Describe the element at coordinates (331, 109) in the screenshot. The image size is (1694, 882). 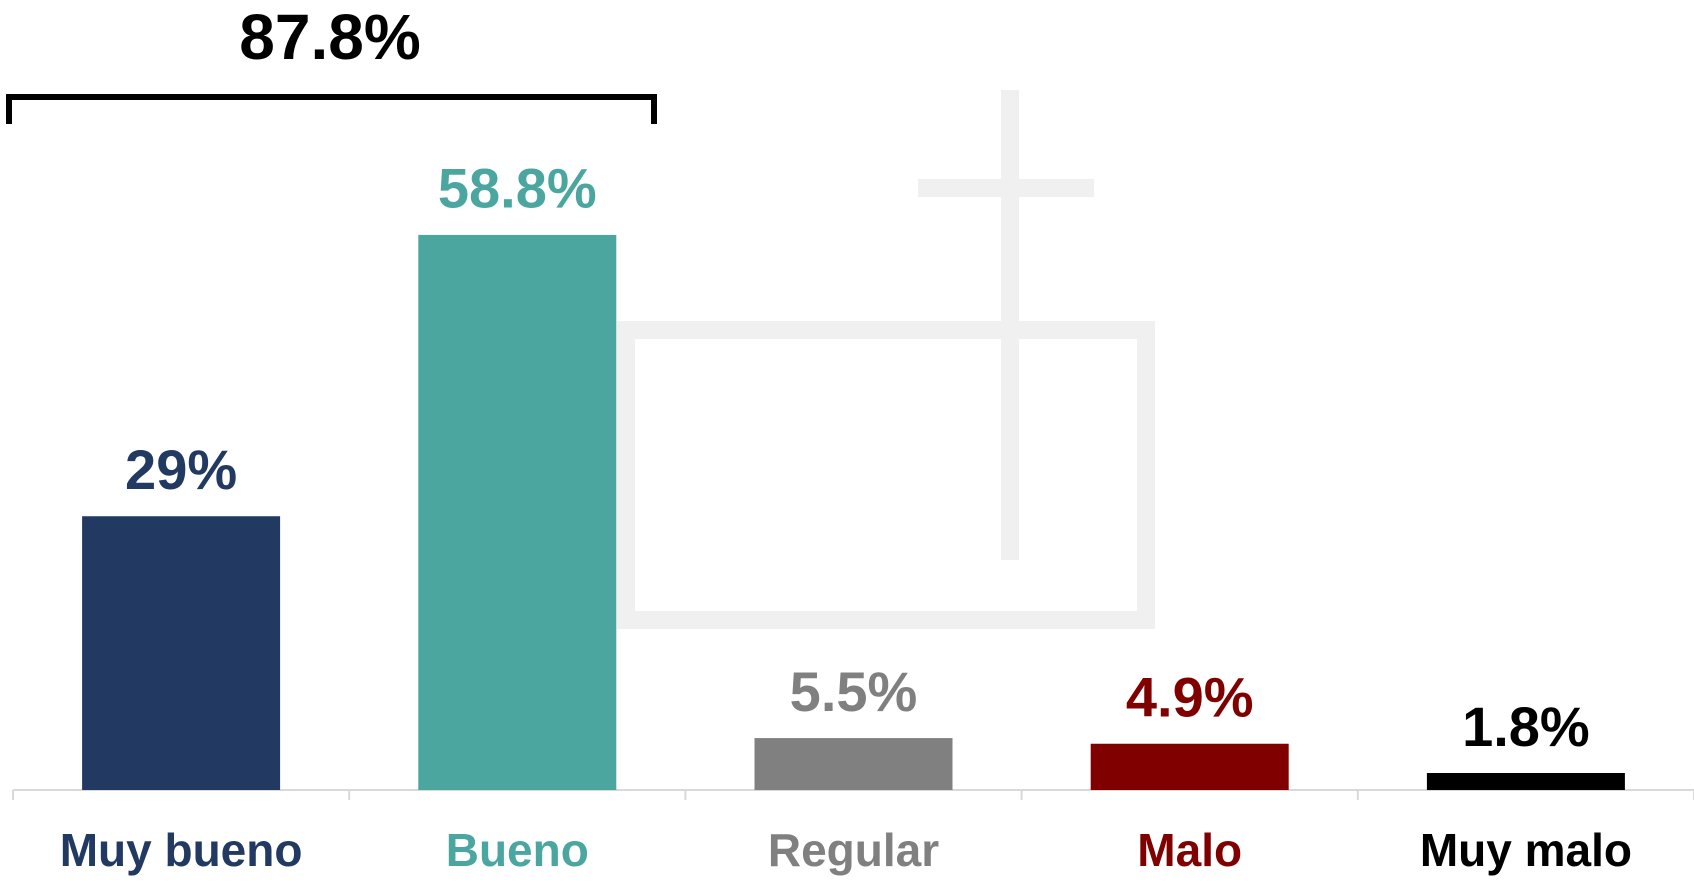
I see `bracket` at that location.